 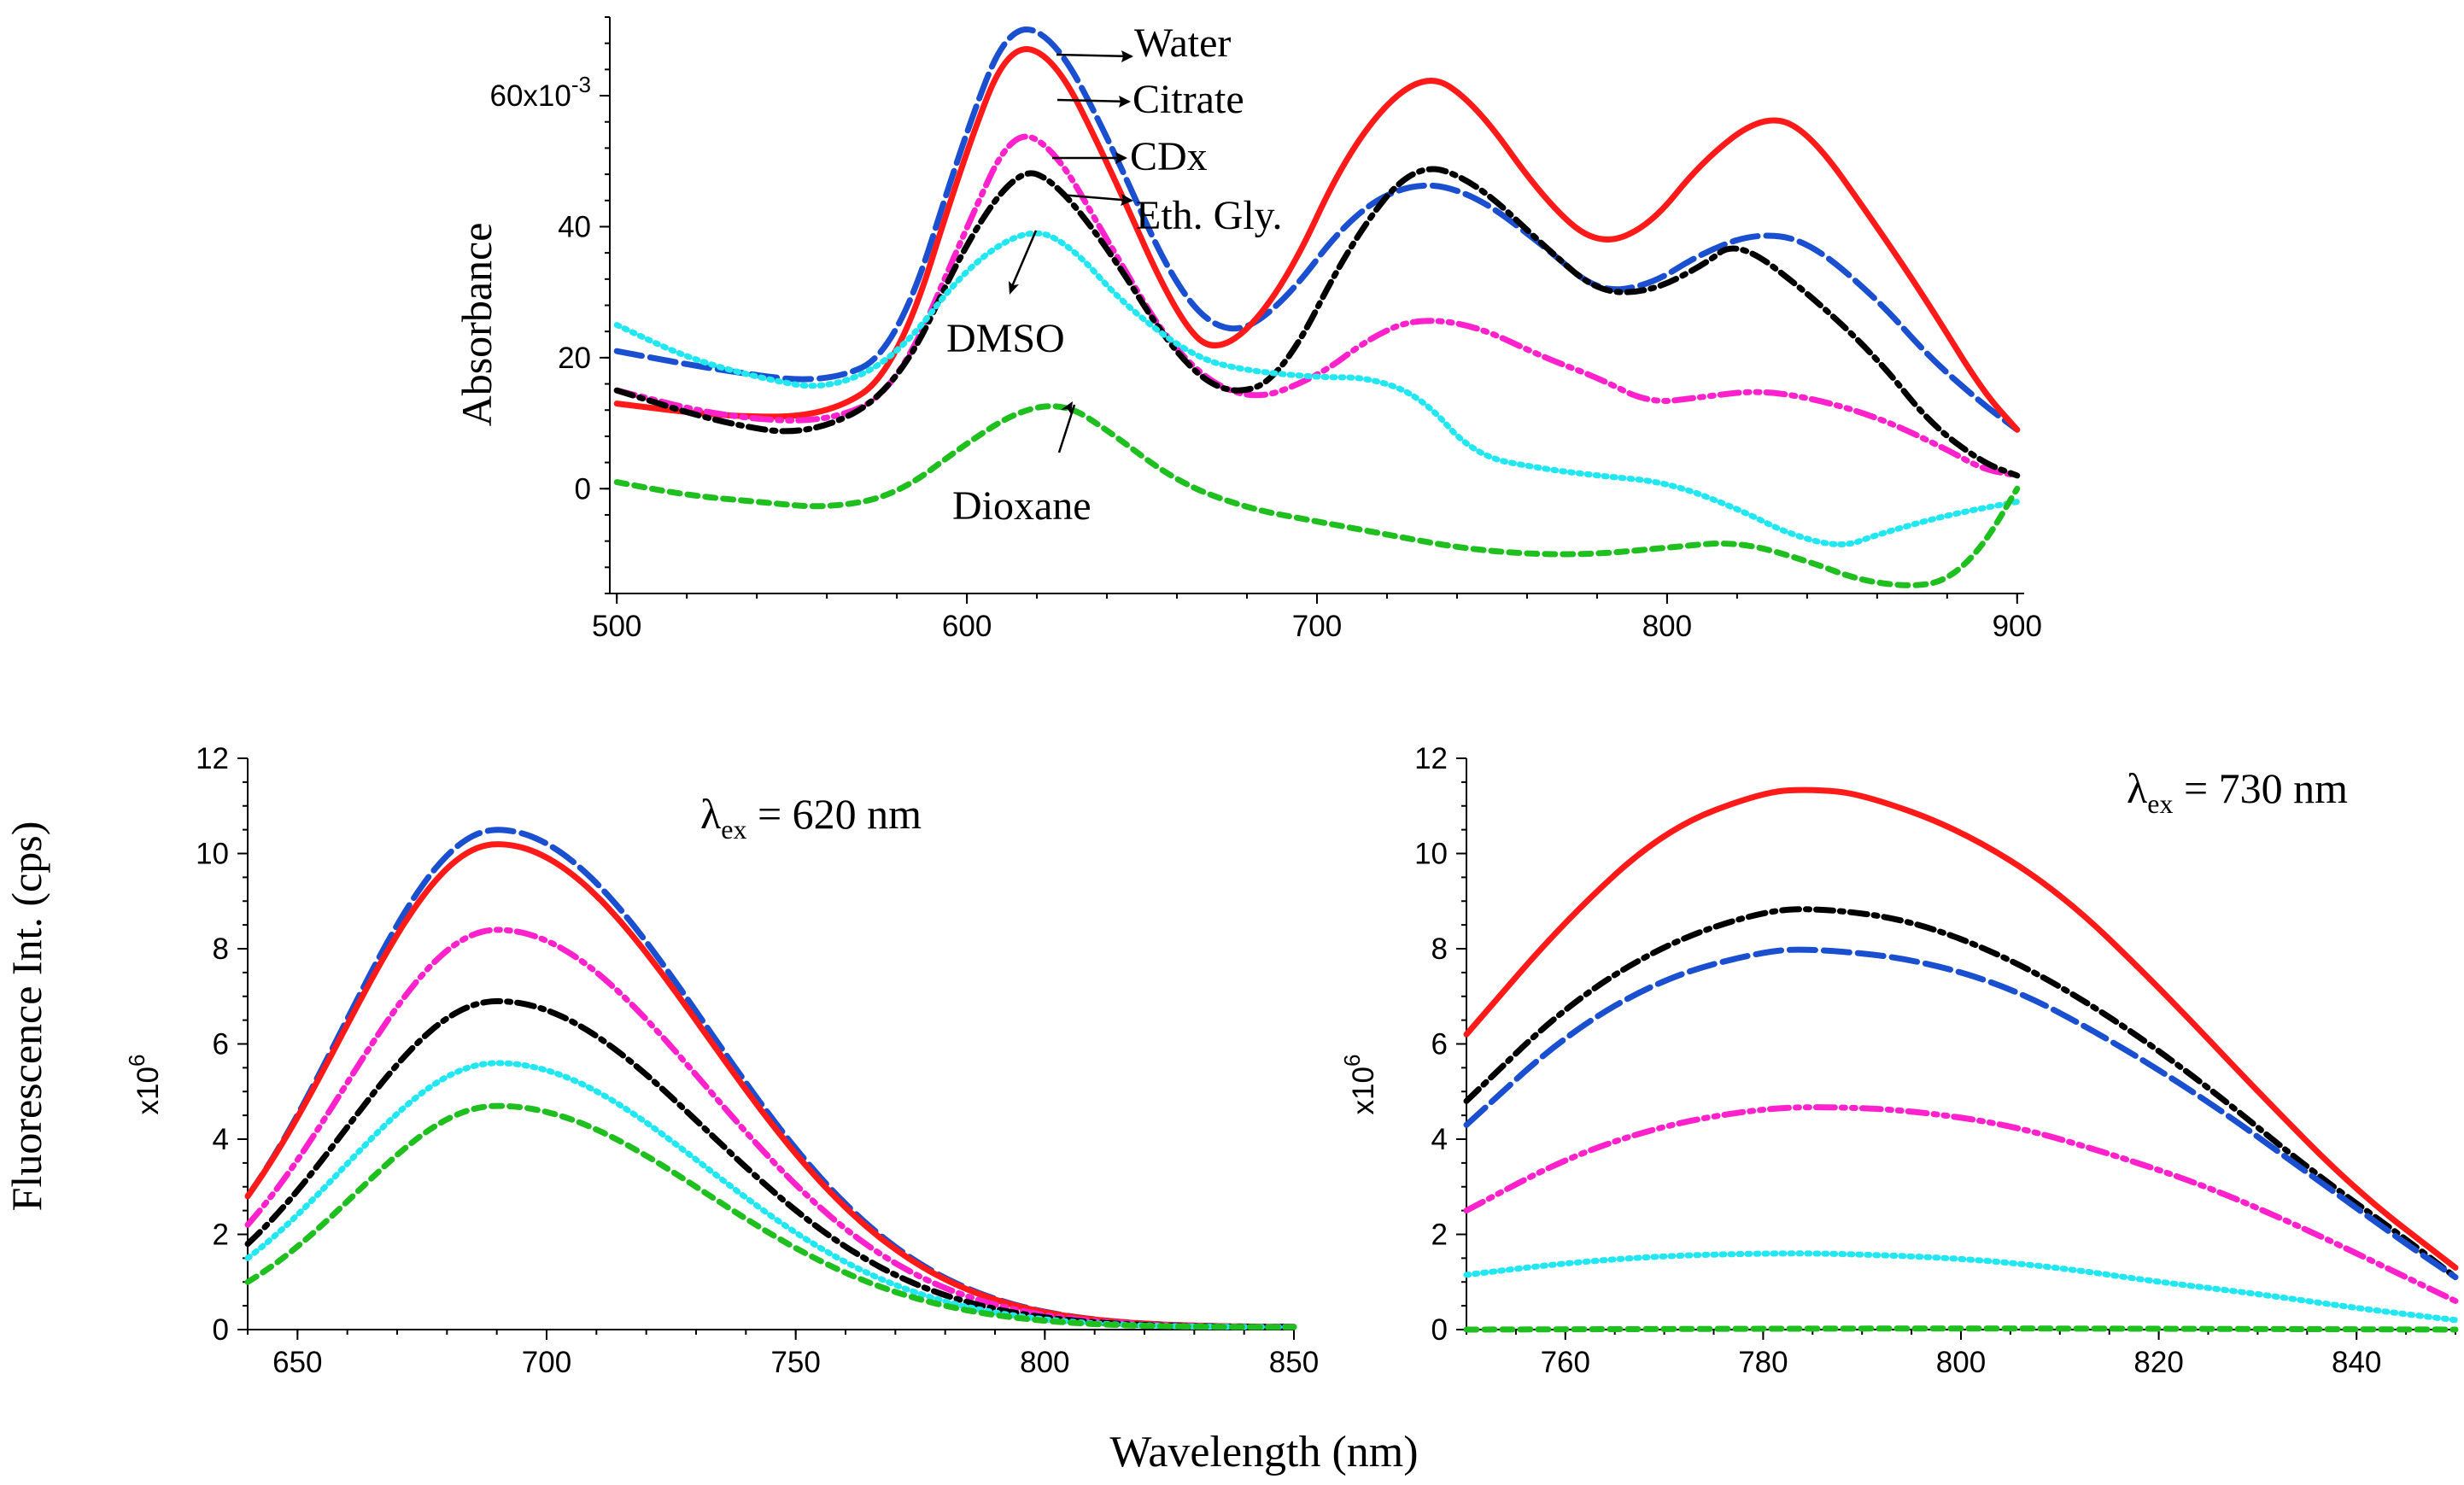 I want to click on multiplier-exponent: -3, so click(x=581, y=84).